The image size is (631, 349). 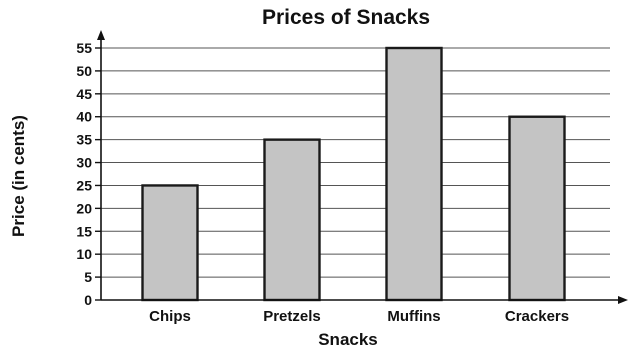 I want to click on y-tick-label: 50, so click(x=84, y=71).